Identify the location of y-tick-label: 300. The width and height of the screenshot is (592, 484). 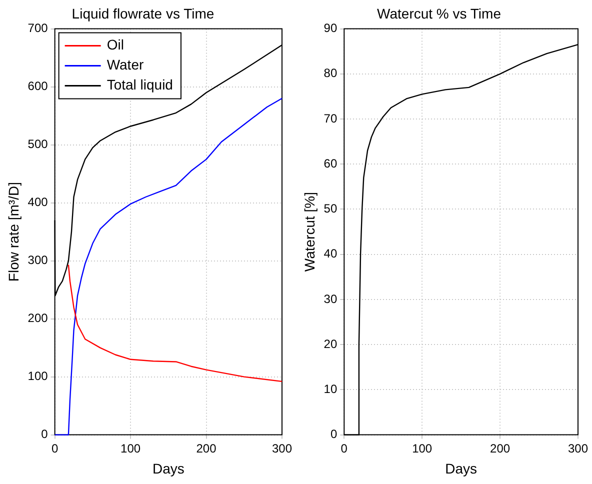
(38, 260).